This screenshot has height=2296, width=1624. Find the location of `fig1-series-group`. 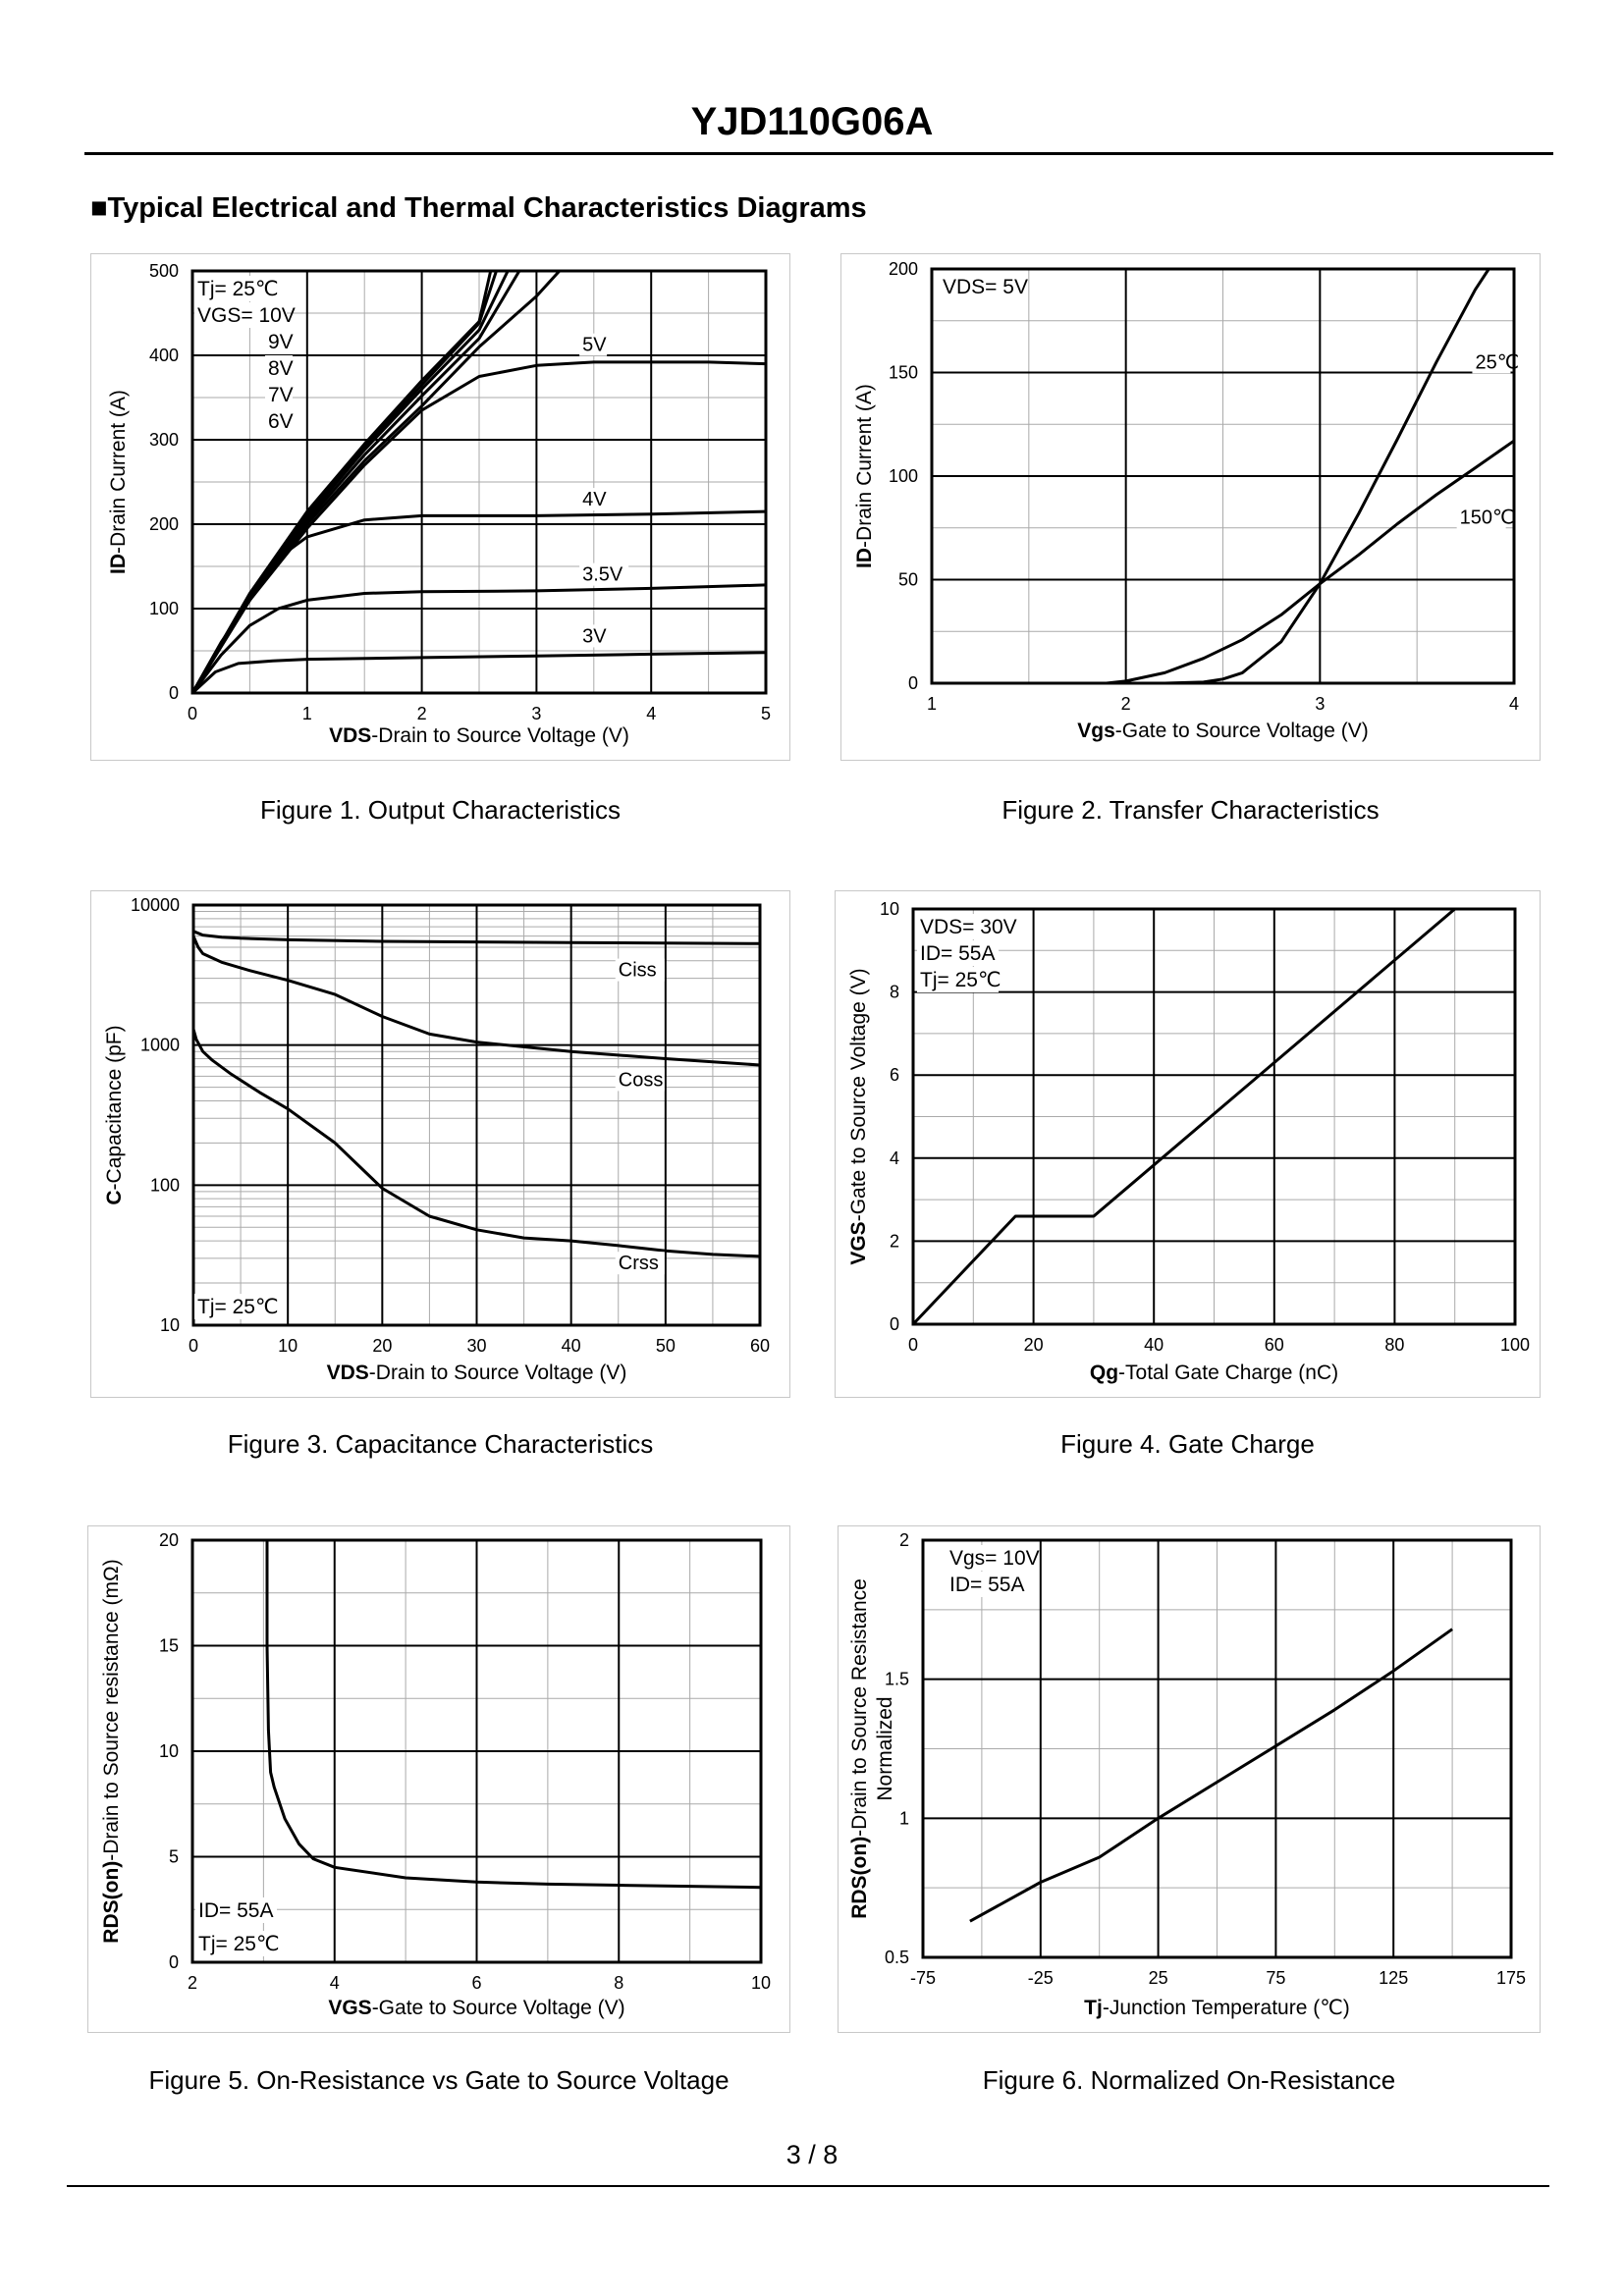

fig1-series-group is located at coordinates (479, 482).